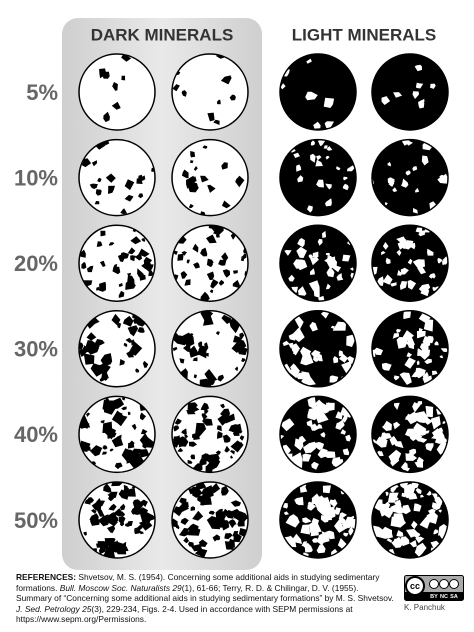  Describe the element at coordinates (434, 588) in the screenshot. I see `license-badge: cc BY NC SA` at that location.